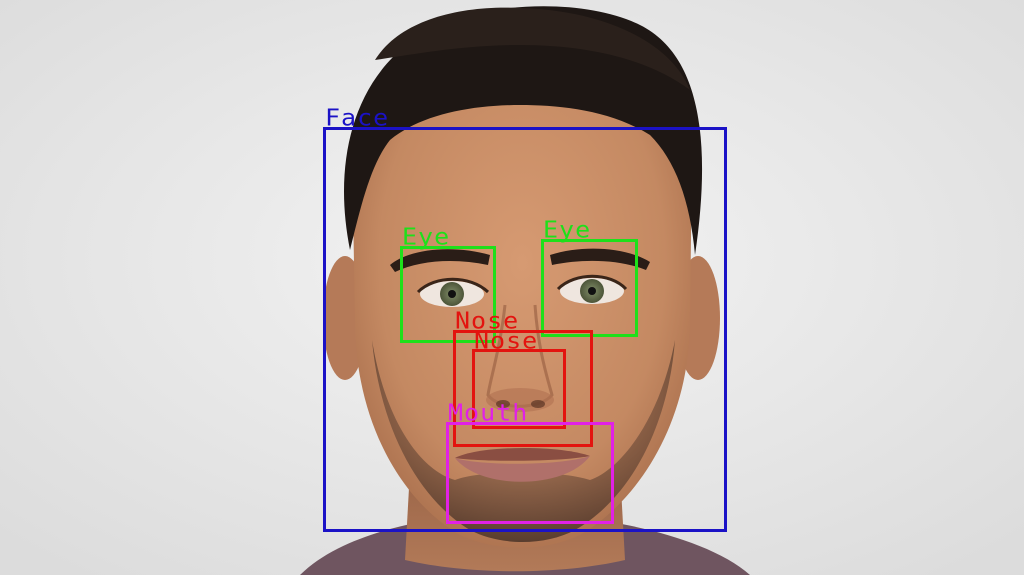 This screenshot has height=575, width=1024. What do you see at coordinates (440, 260) in the screenshot?
I see `left-eyebrow` at bounding box center [440, 260].